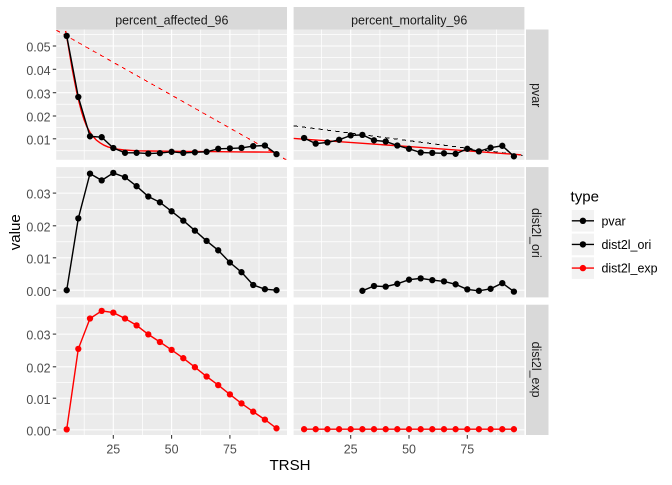 This screenshot has width=672, height=485. What do you see at coordinates (409, 21) in the screenshot?
I see `svg-text: percent_mortality_96` at bounding box center [409, 21].